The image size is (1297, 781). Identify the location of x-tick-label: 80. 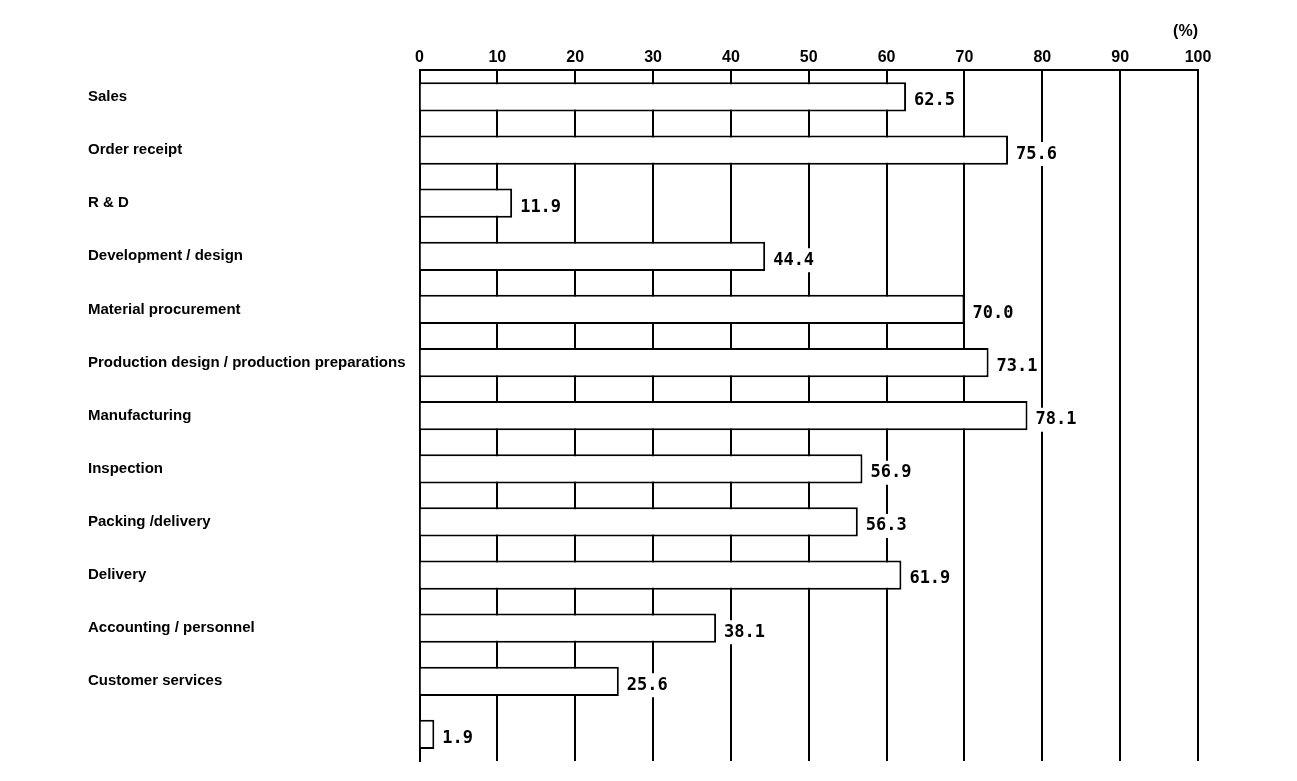
(1042, 57).